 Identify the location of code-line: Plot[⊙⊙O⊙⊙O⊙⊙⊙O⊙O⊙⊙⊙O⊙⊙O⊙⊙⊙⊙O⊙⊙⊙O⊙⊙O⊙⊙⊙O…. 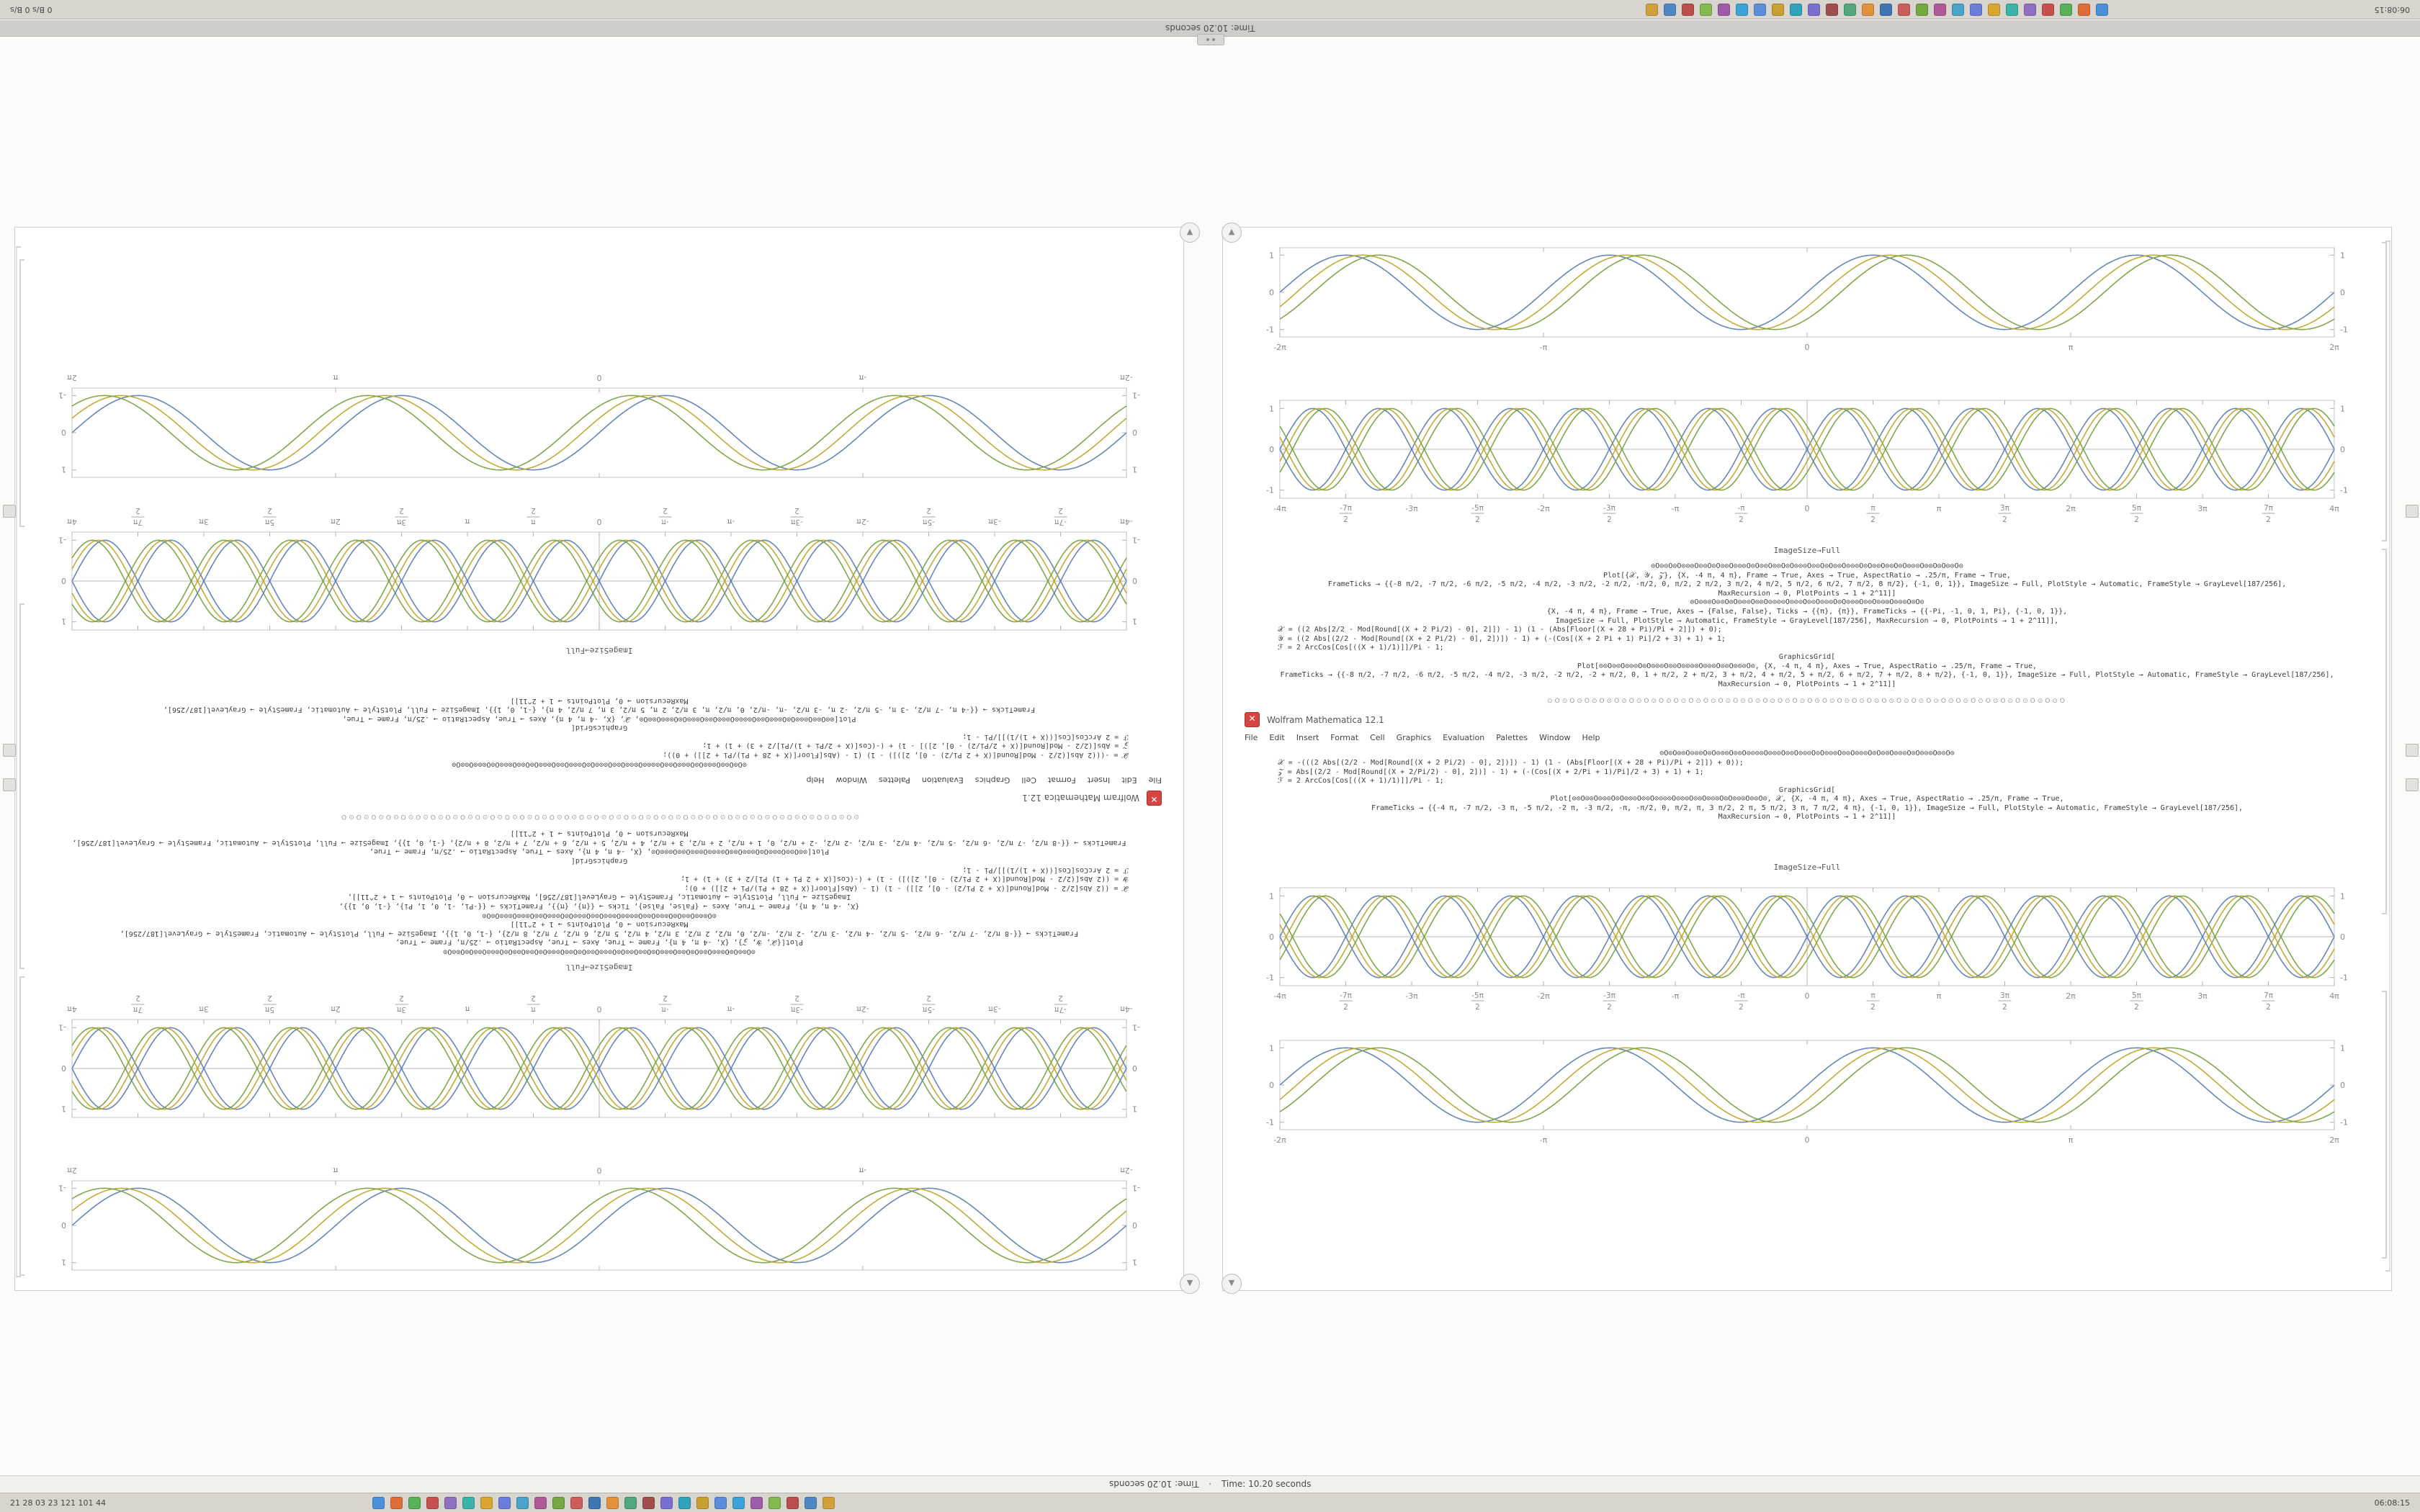
(1808, 666).